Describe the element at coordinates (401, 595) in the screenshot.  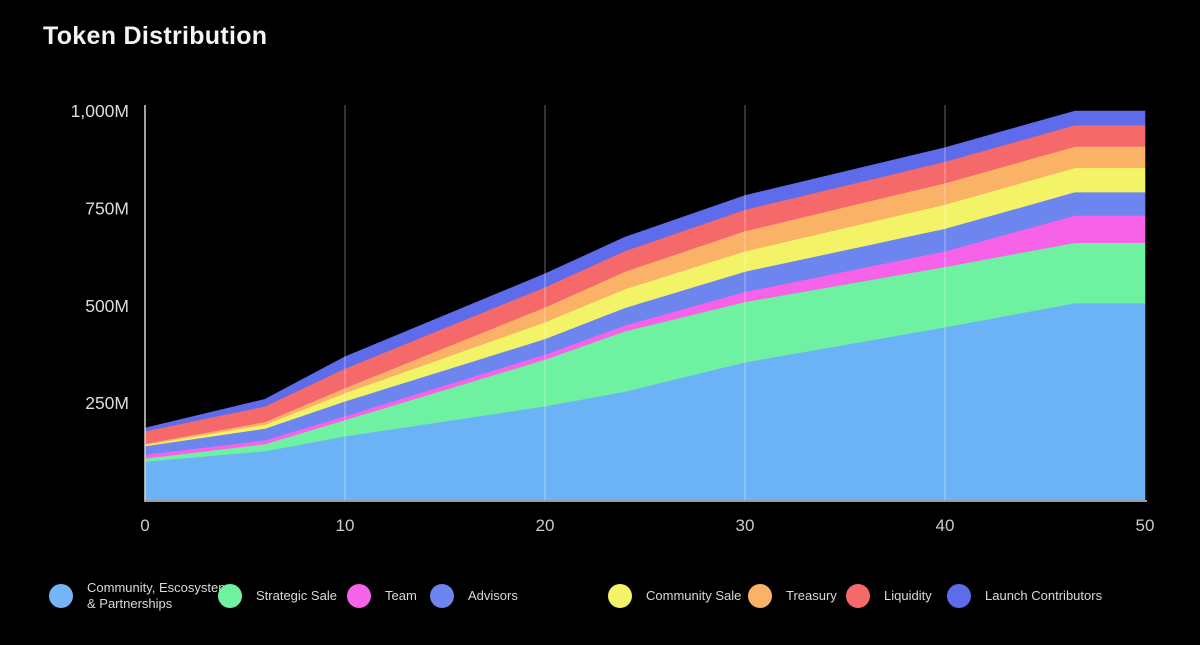
I see `legend-label: Team` at that location.